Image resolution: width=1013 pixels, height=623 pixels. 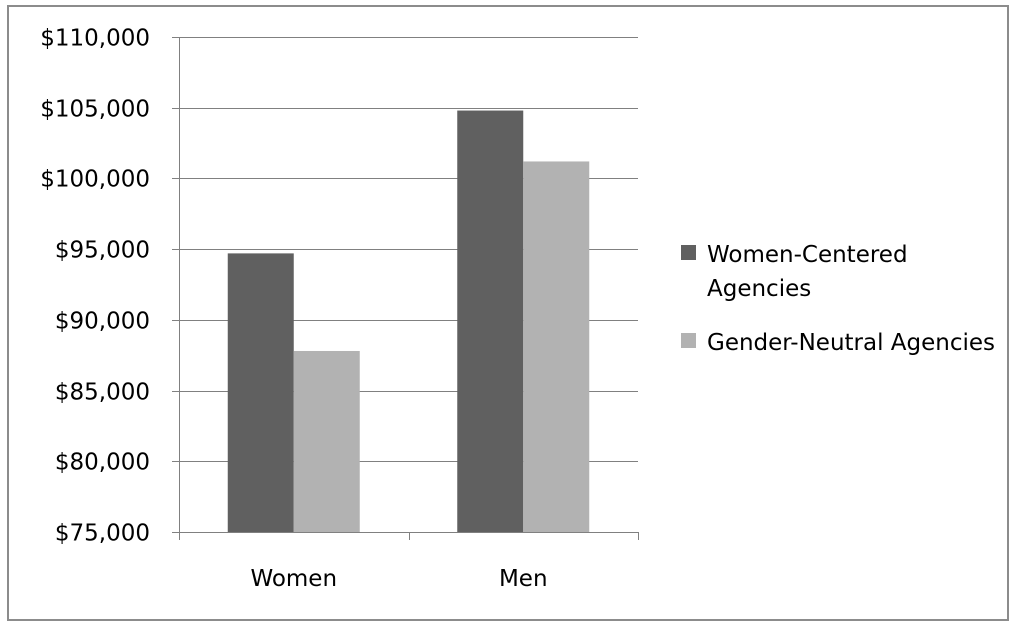 I want to click on y-tick-label: $75,000, so click(x=102, y=534).